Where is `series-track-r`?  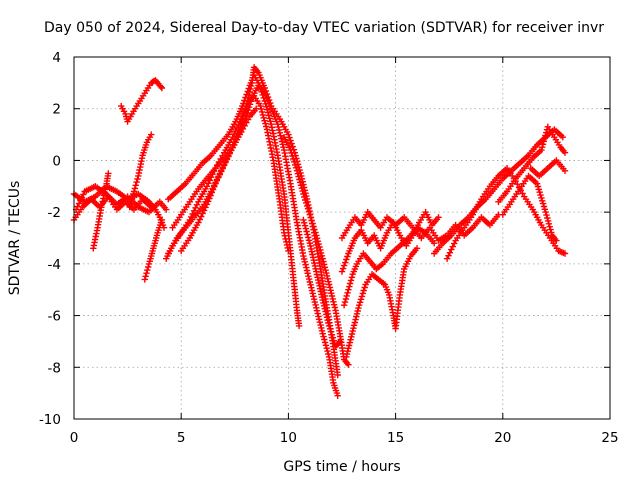
series-track-r is located at coordinates (390, 241).